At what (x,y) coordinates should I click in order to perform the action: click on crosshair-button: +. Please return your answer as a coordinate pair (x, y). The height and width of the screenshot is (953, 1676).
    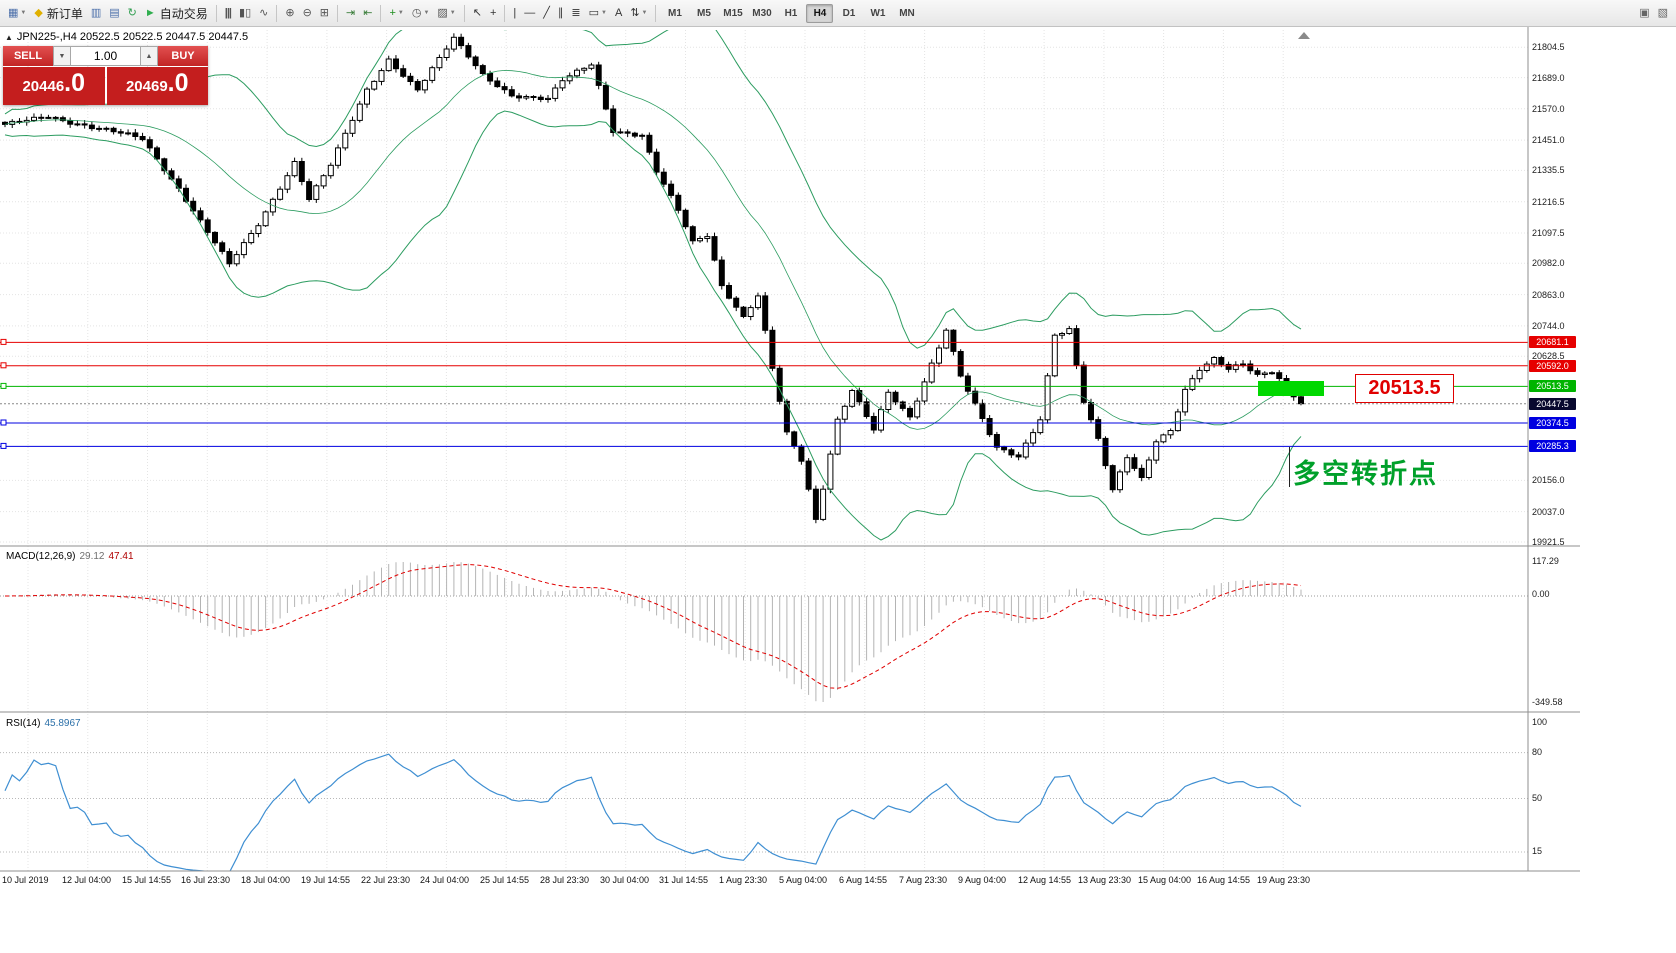
    Looking at the image, I should click on (493, 13).